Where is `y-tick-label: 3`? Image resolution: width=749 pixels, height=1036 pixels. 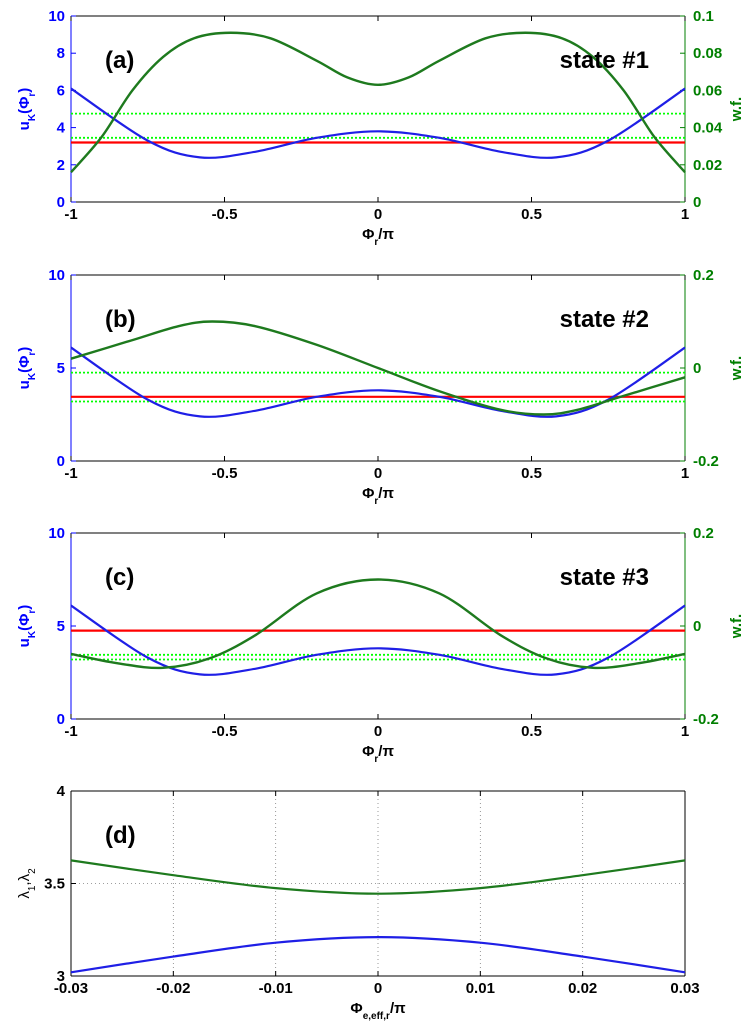
y-tick-label: 3 is located at coordinates (61, 976).